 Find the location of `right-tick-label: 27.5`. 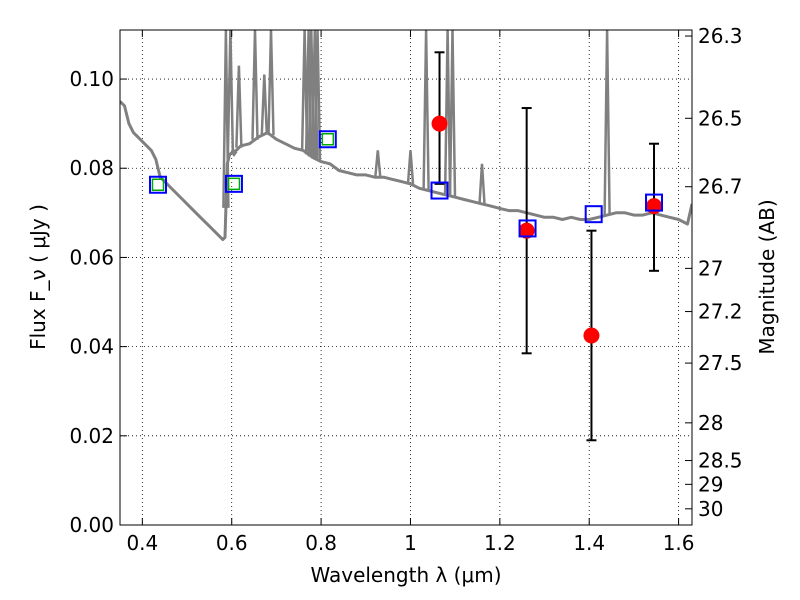

right-tick-label: 27.5 is located at coordinates (720, 363).